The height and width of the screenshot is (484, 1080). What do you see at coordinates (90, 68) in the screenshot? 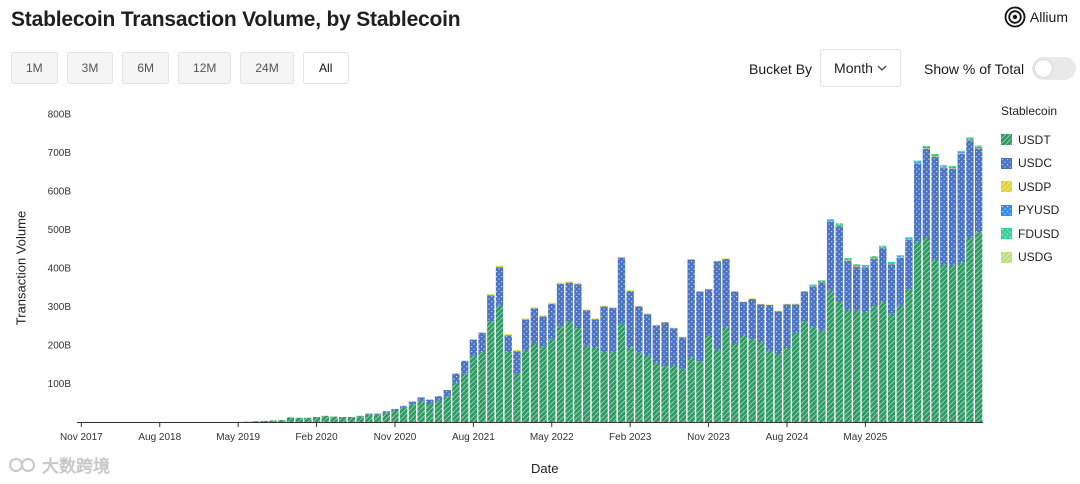
I see `range-button-3m: 3M` at bounding box center [90, 68].